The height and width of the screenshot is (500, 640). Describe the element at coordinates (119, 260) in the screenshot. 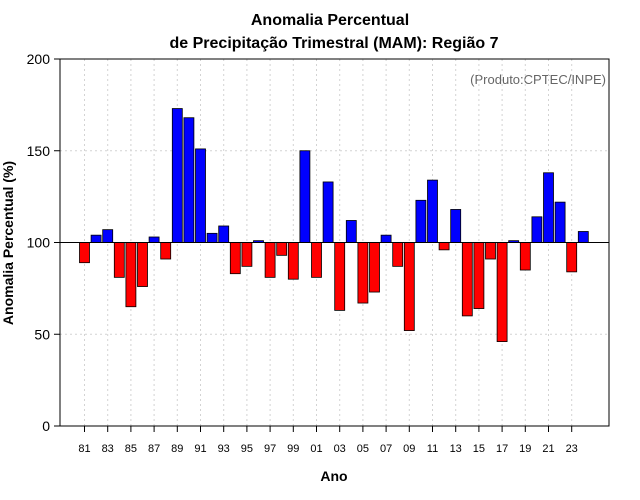

I see `bar-1984` at that location.